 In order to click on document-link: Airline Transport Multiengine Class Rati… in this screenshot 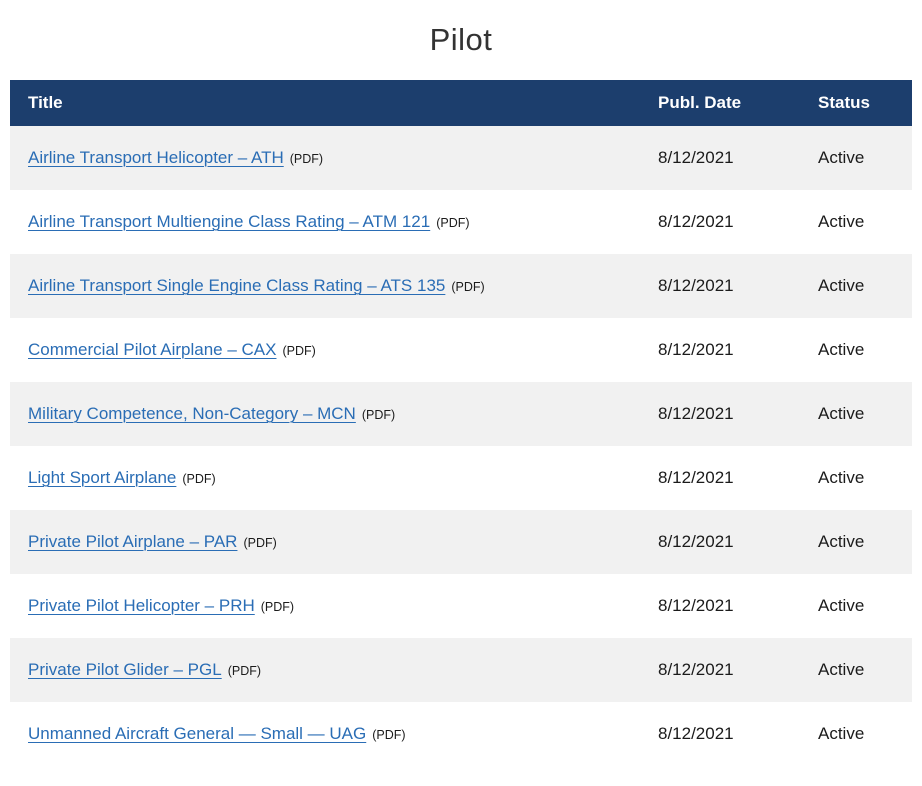, I will do `click(229, 221)`.